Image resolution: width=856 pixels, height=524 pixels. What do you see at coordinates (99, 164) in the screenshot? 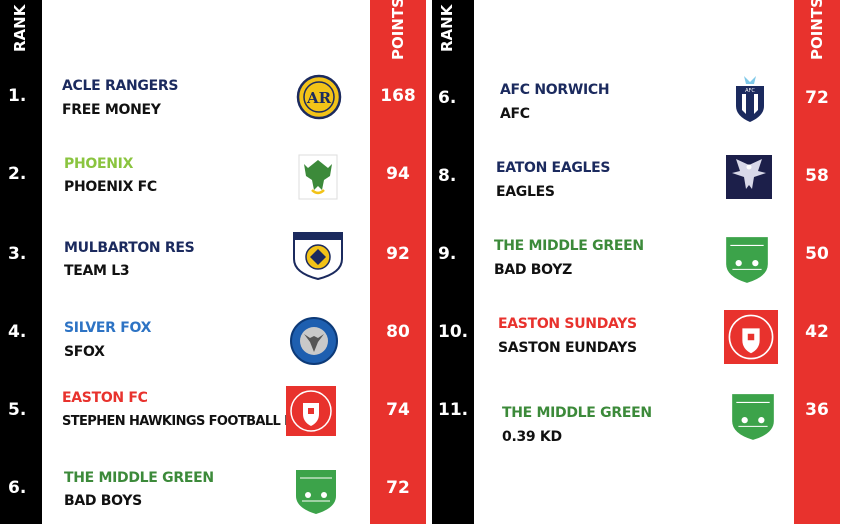
I see `team-name: PHOENIX` at bounding box center [99, 164].